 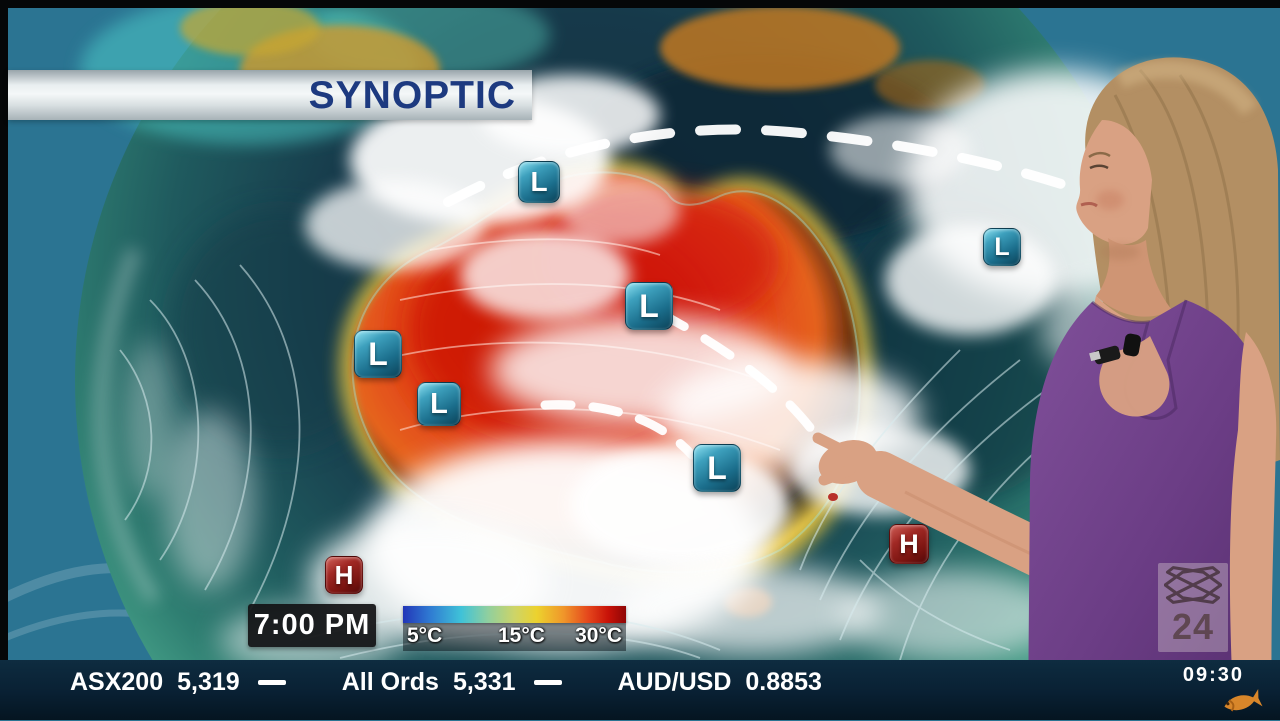 I want to click on legend-tick-high: 30°C, so click(x=598, y=635).